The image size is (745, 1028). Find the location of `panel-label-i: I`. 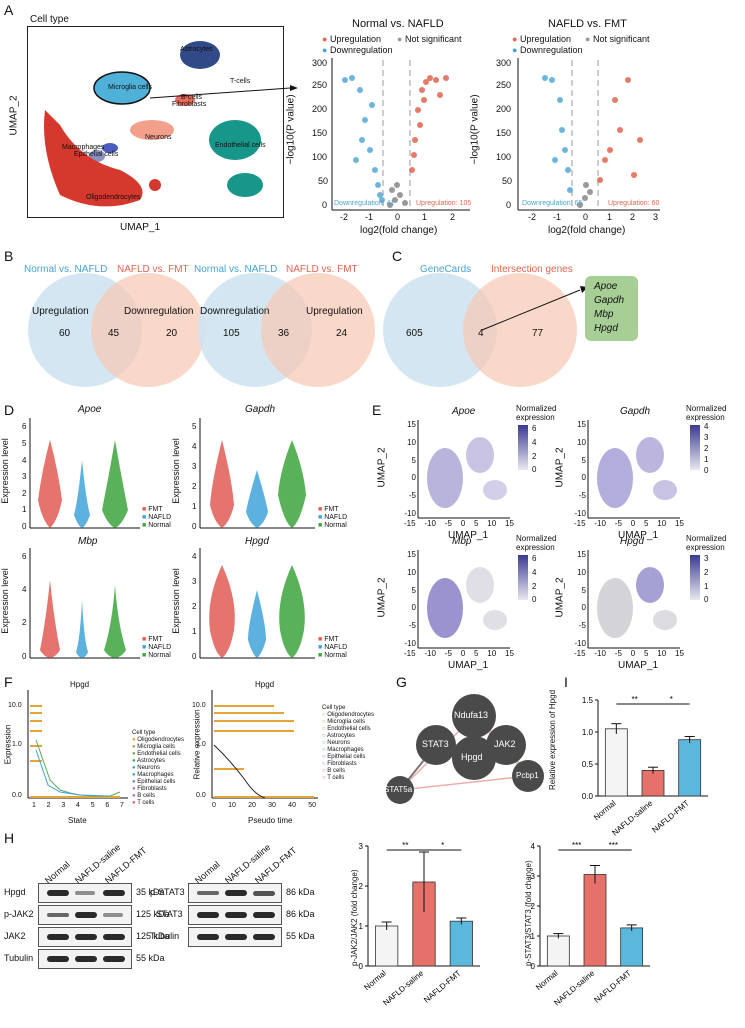

panel-label-i: I is located at coordinates (566, 682).